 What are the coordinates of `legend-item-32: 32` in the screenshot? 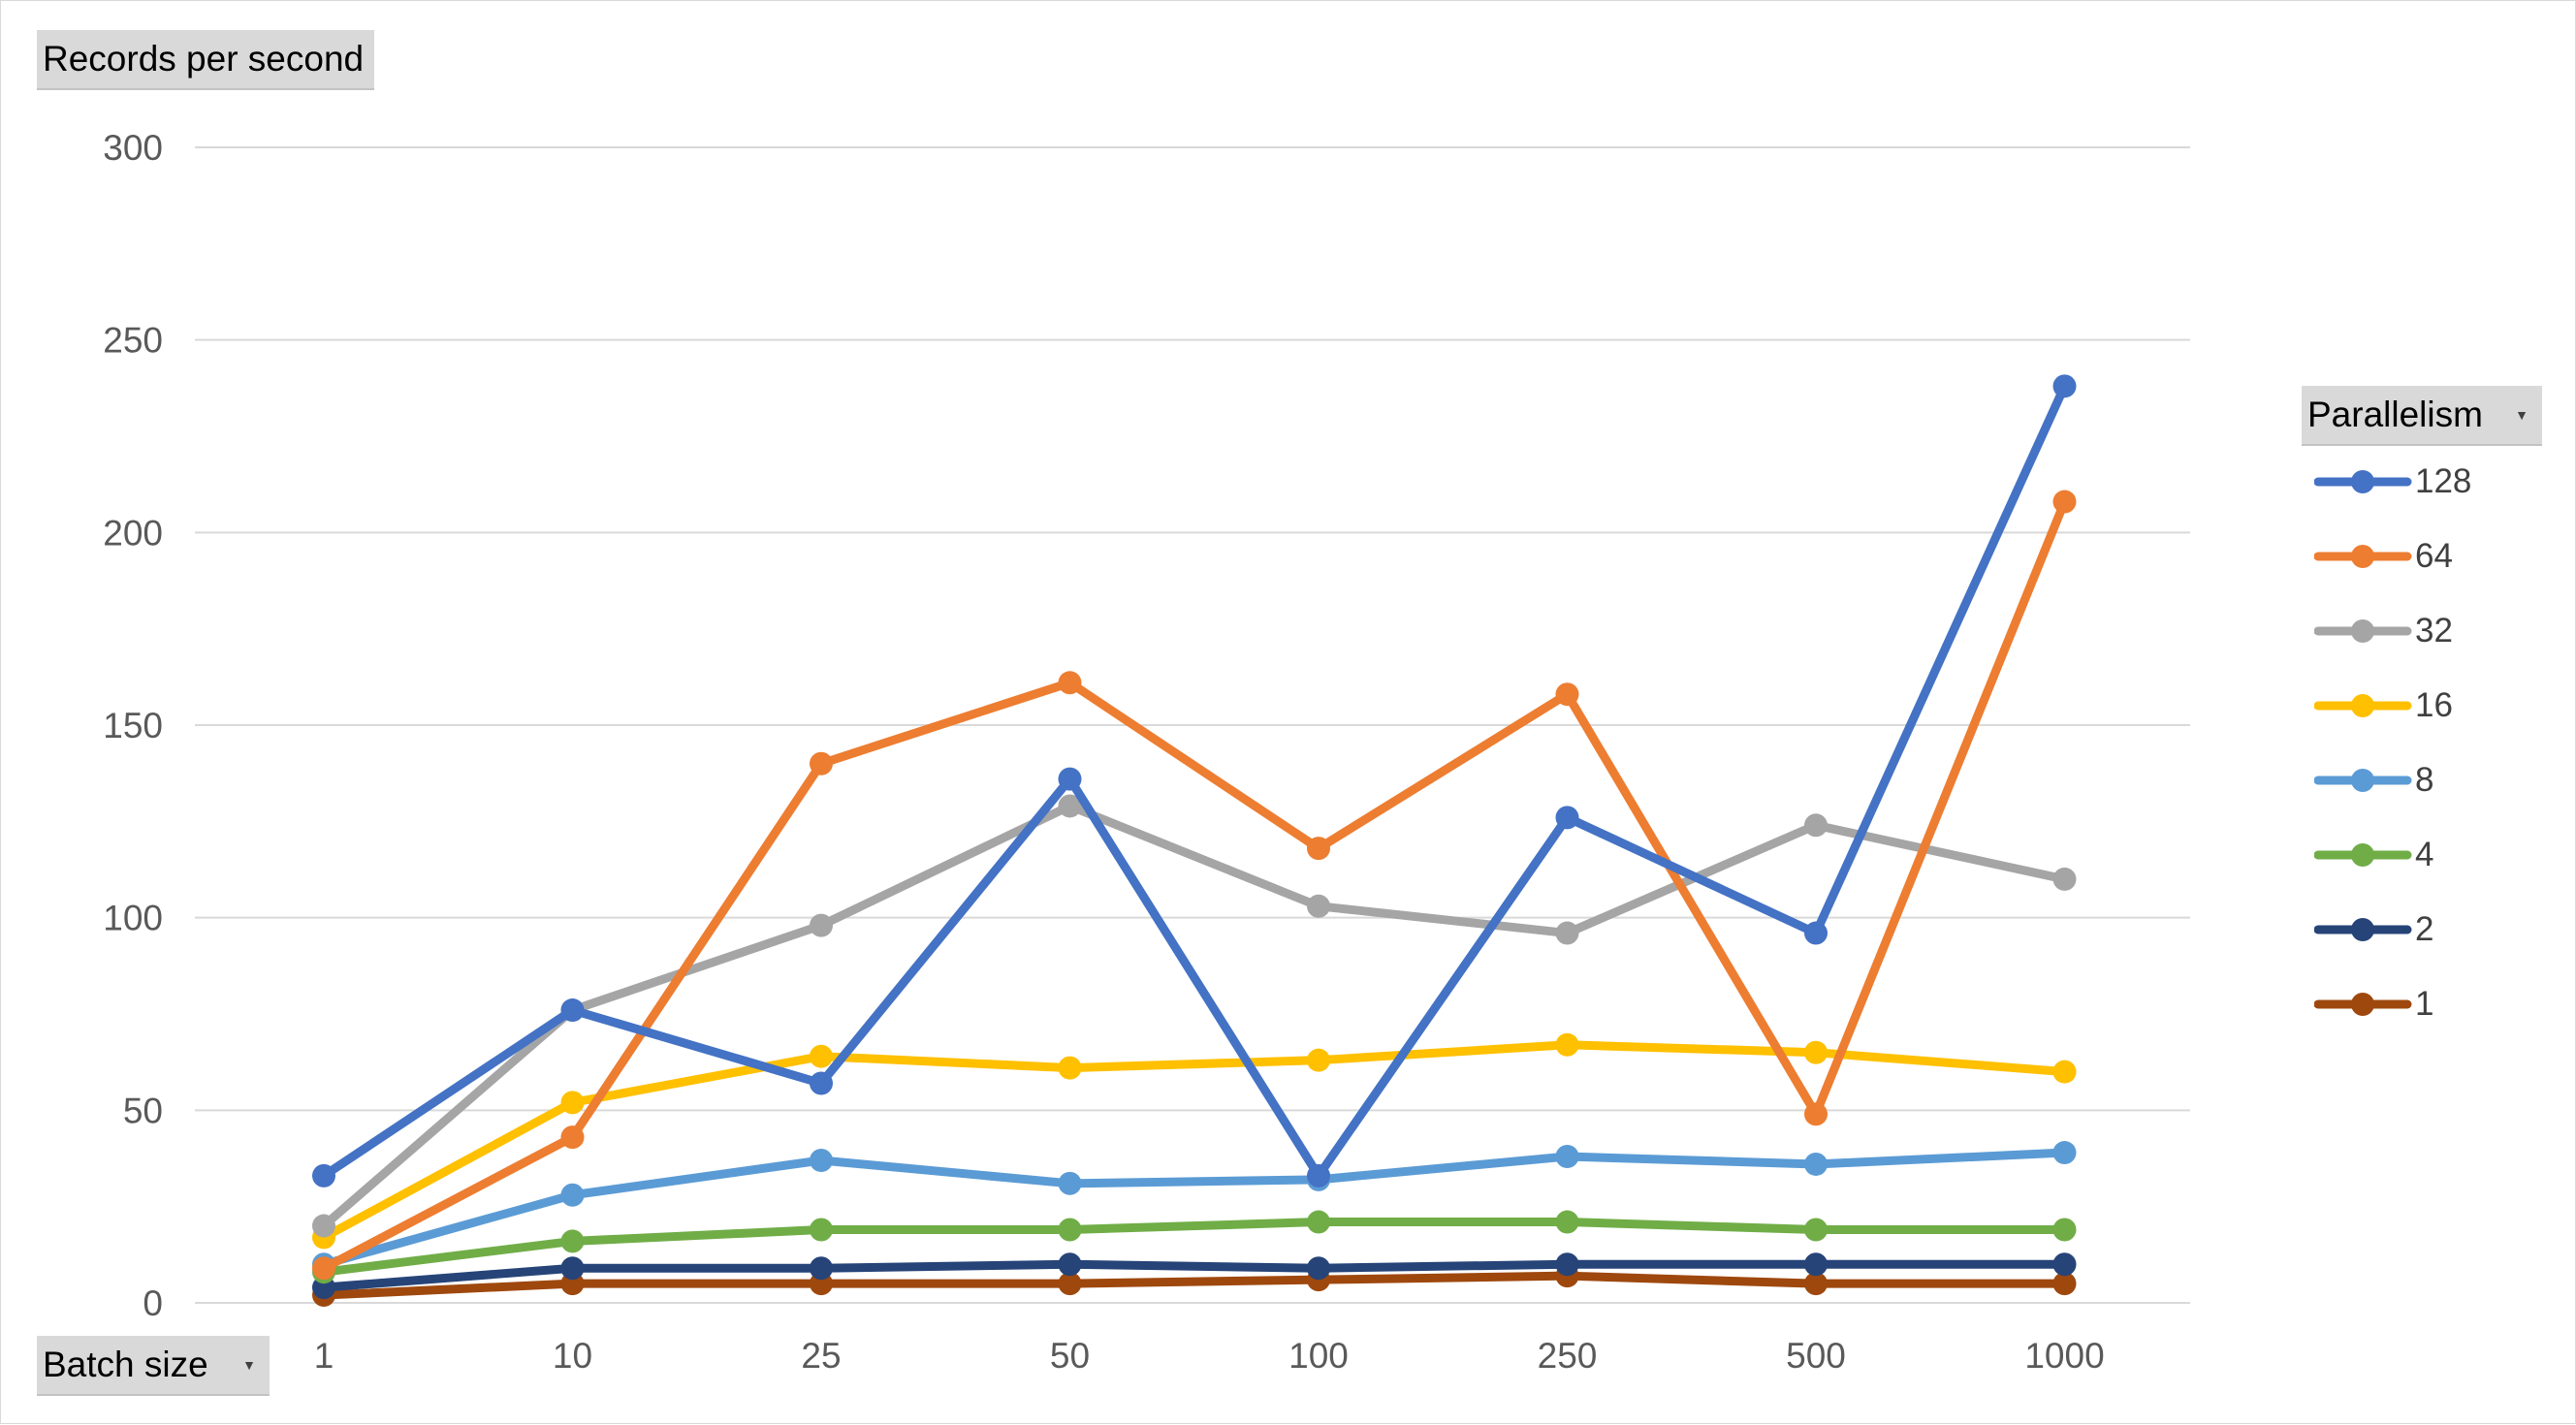 It's located at (2425, 631).